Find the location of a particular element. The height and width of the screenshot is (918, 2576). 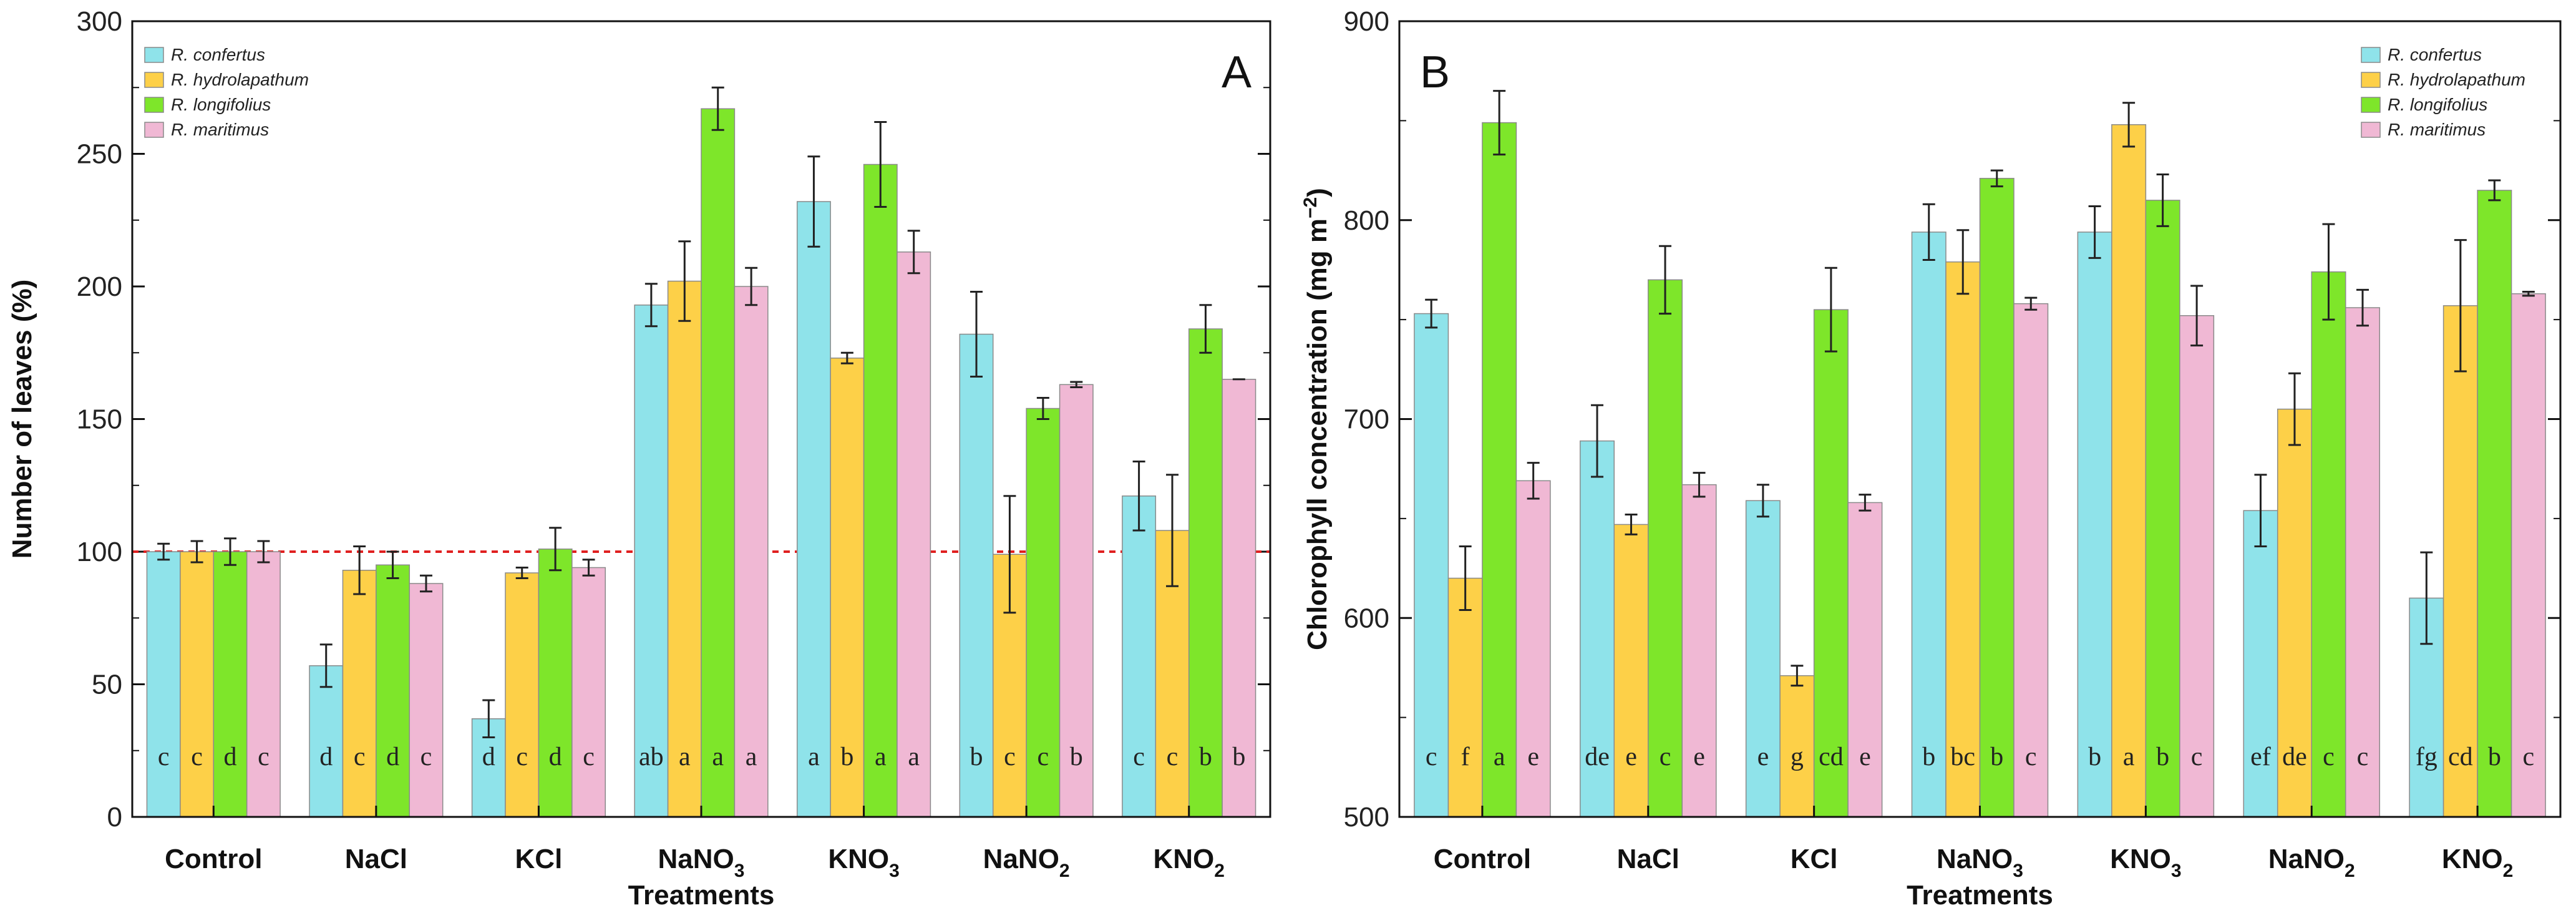

x-tick-label: KCl is located at coordinates (1815, 859).